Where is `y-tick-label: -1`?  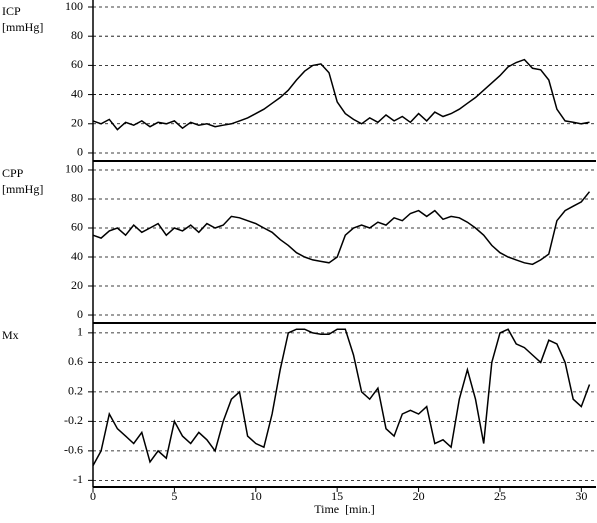
y-tick-label: -1 is located at coordinates (78, 479).